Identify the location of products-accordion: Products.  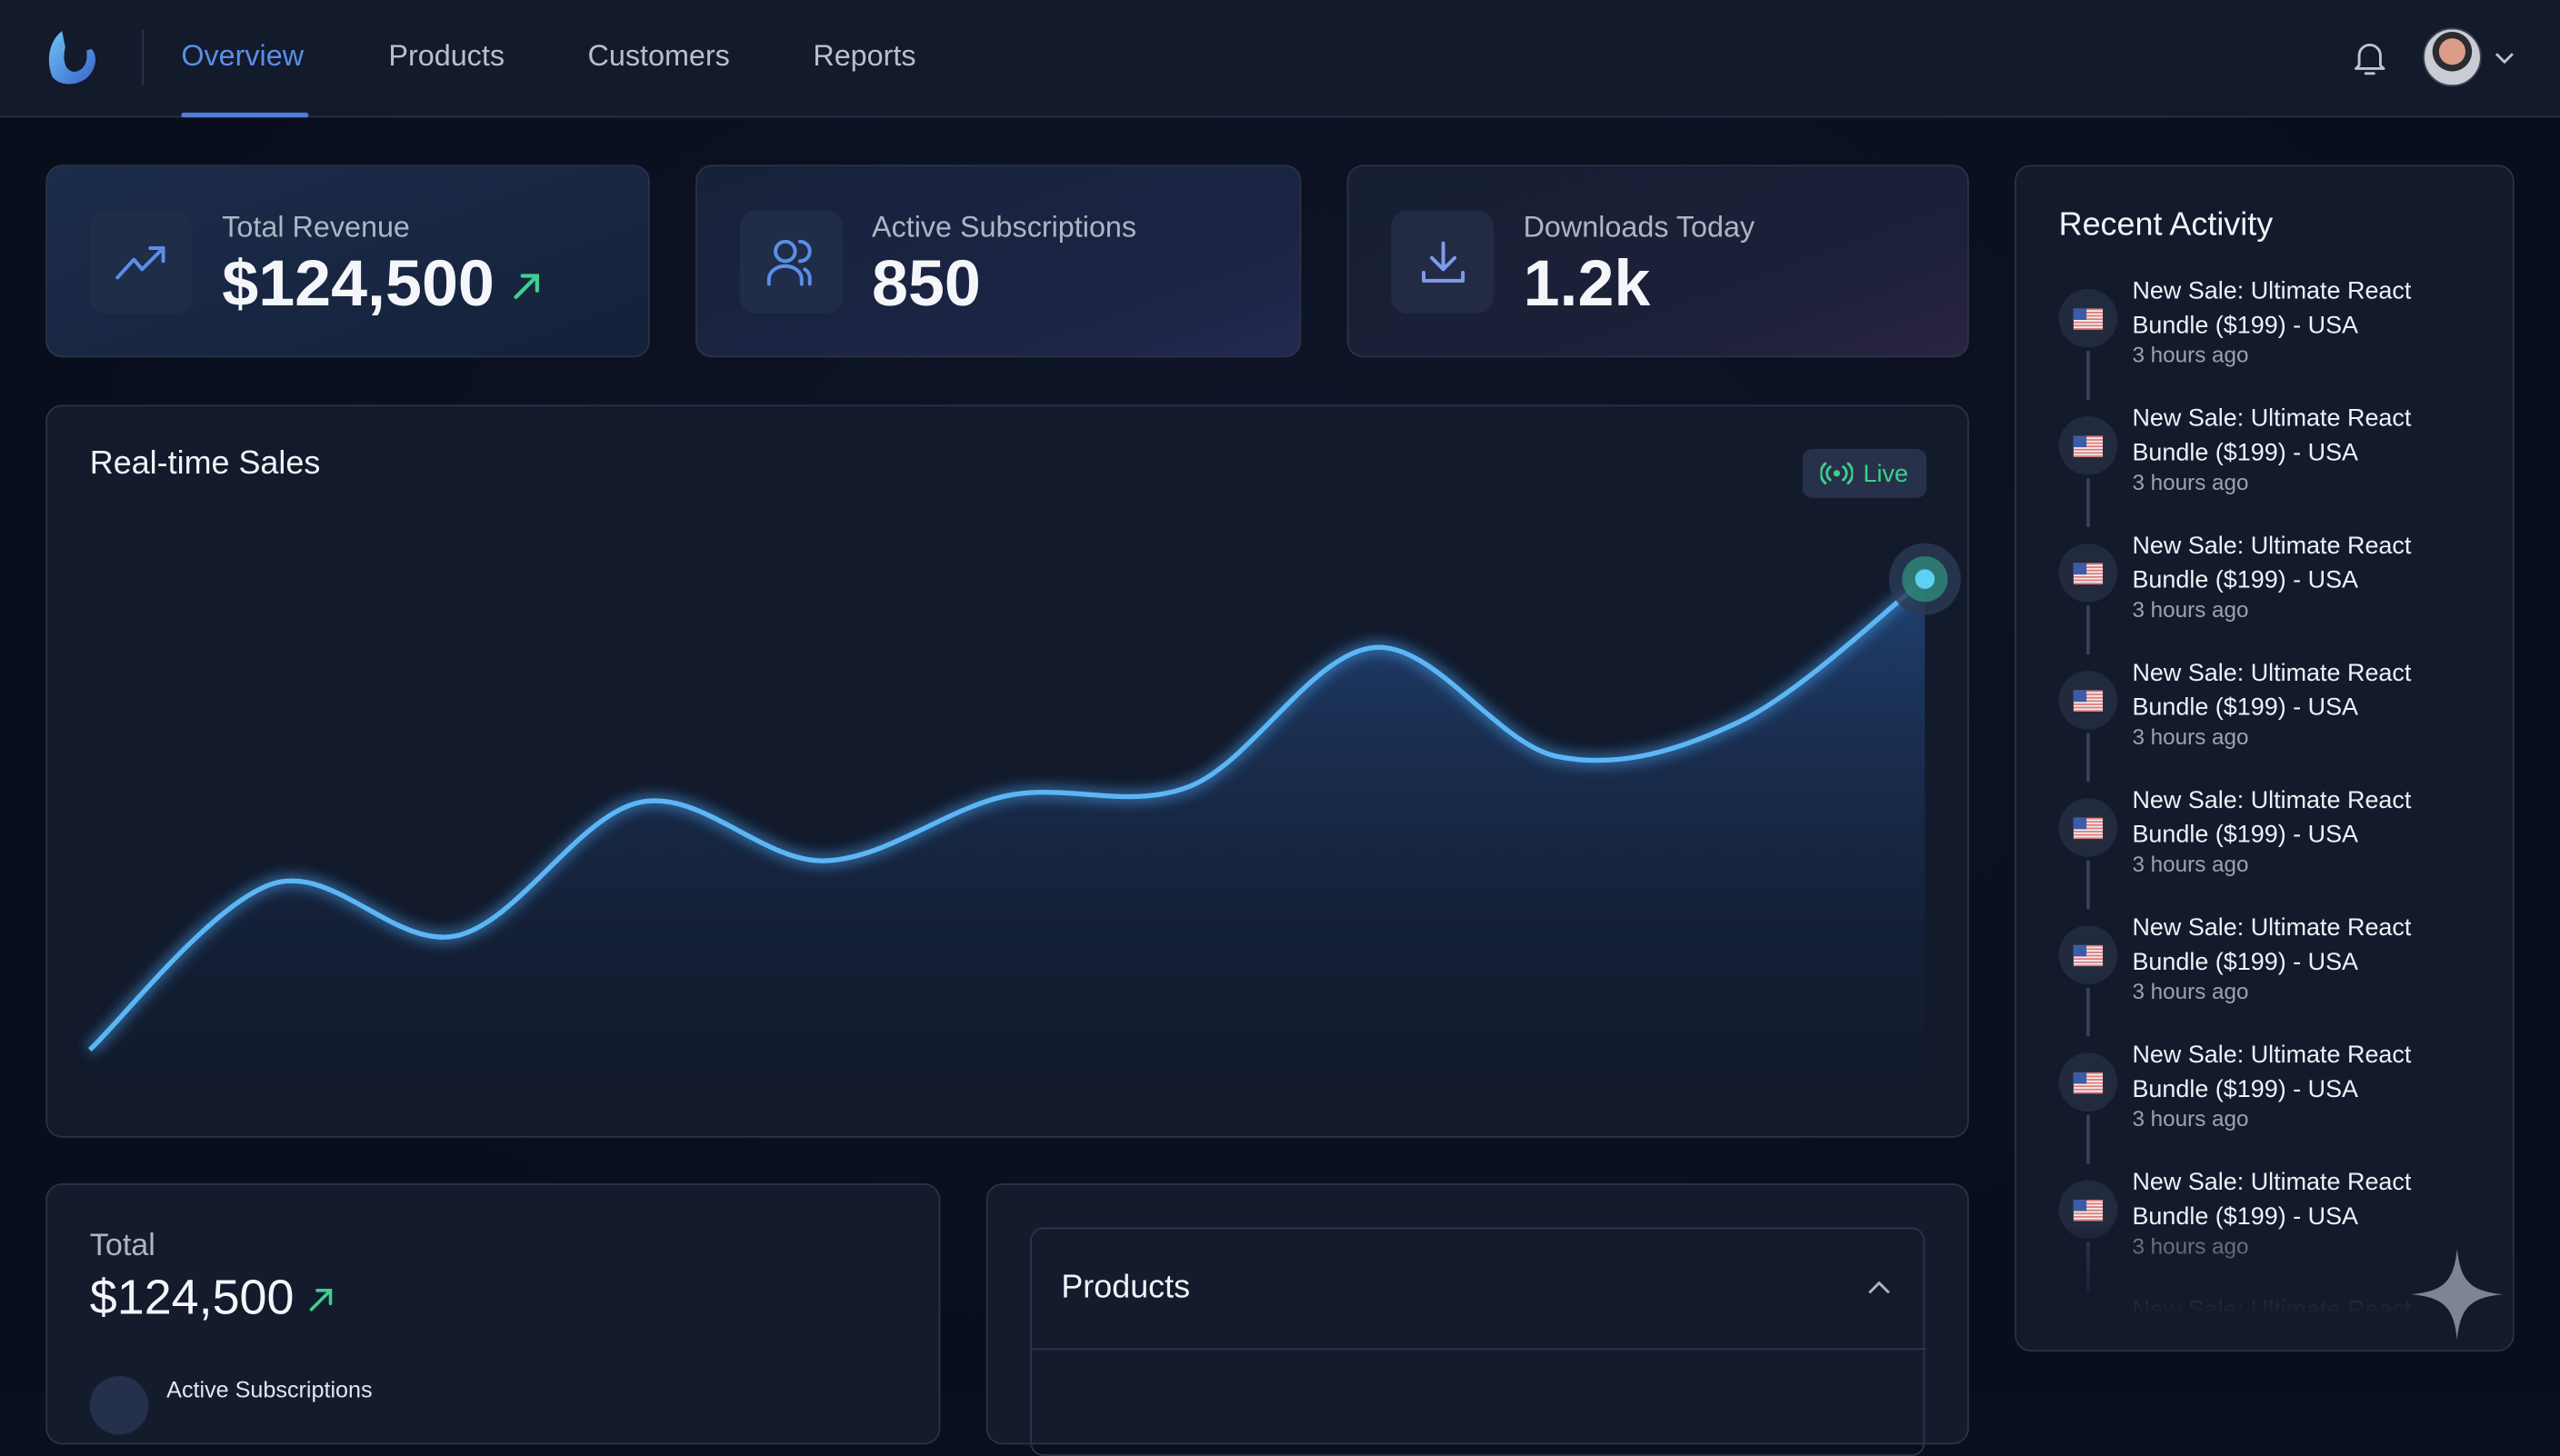
(1478, 1342).